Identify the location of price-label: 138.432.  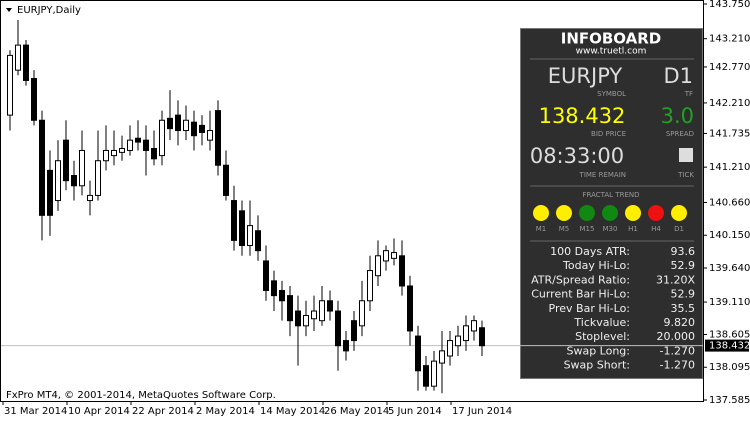
(729, 346).